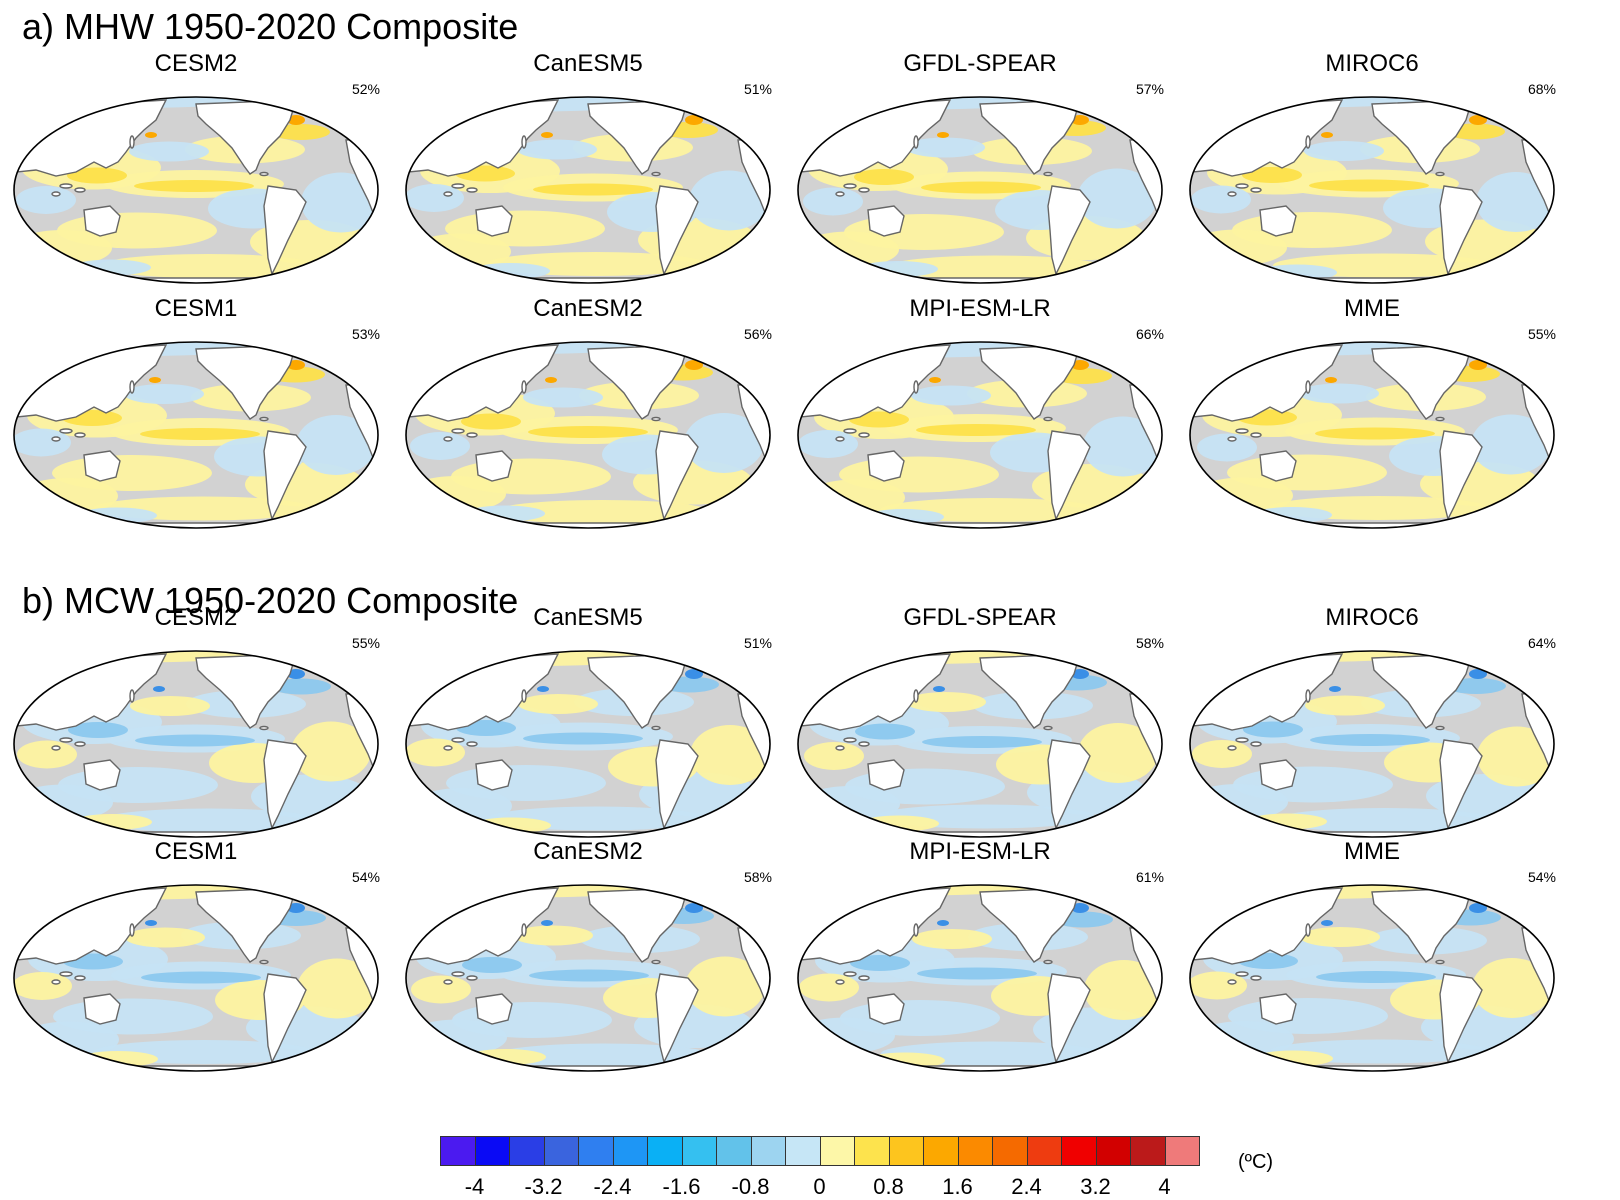 This screenshot has height=1200, width=1620. I want to click on map-panel: CESM1 54%, so click(196, 958).